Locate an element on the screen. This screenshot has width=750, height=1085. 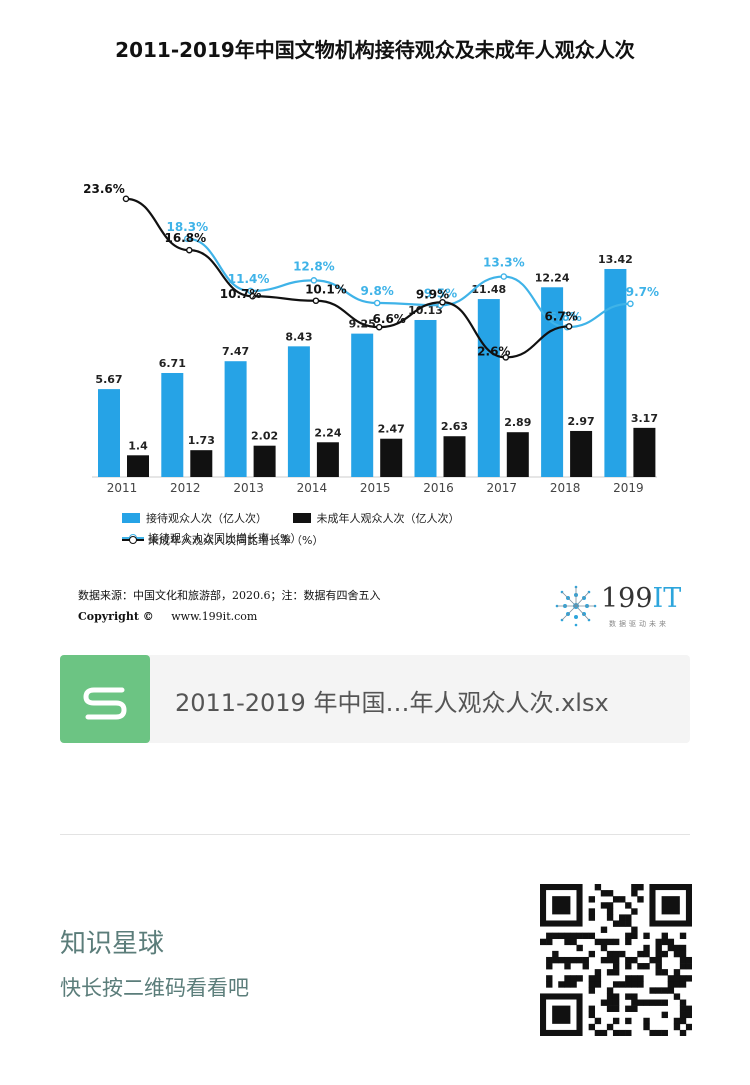
rate-minors-label: 2.6% is located at coordinates (493, 351).